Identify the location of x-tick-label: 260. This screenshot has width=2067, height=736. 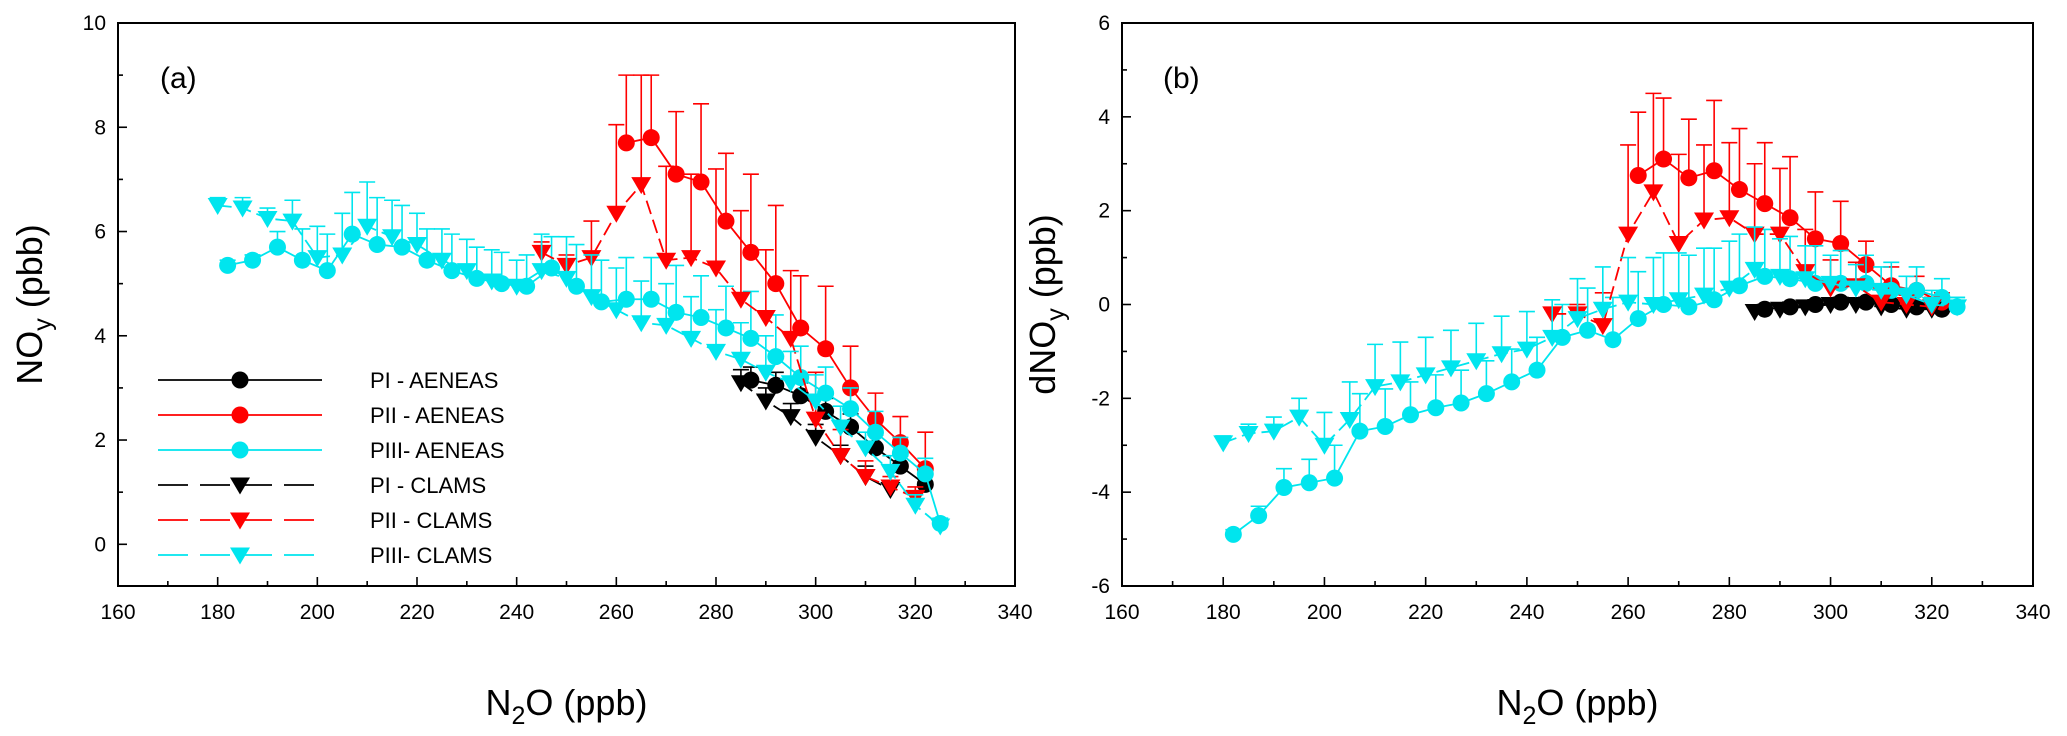
(1628, 612).